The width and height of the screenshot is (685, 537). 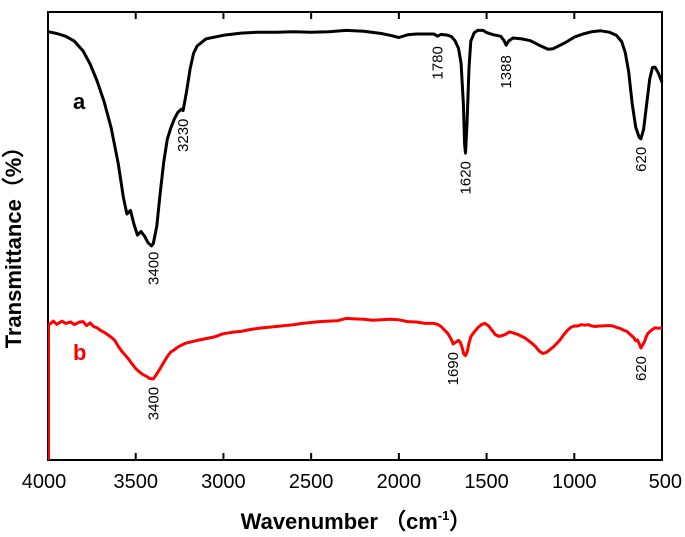 I want to click on x-tick-label: 2000, so click(x=399, y=482).